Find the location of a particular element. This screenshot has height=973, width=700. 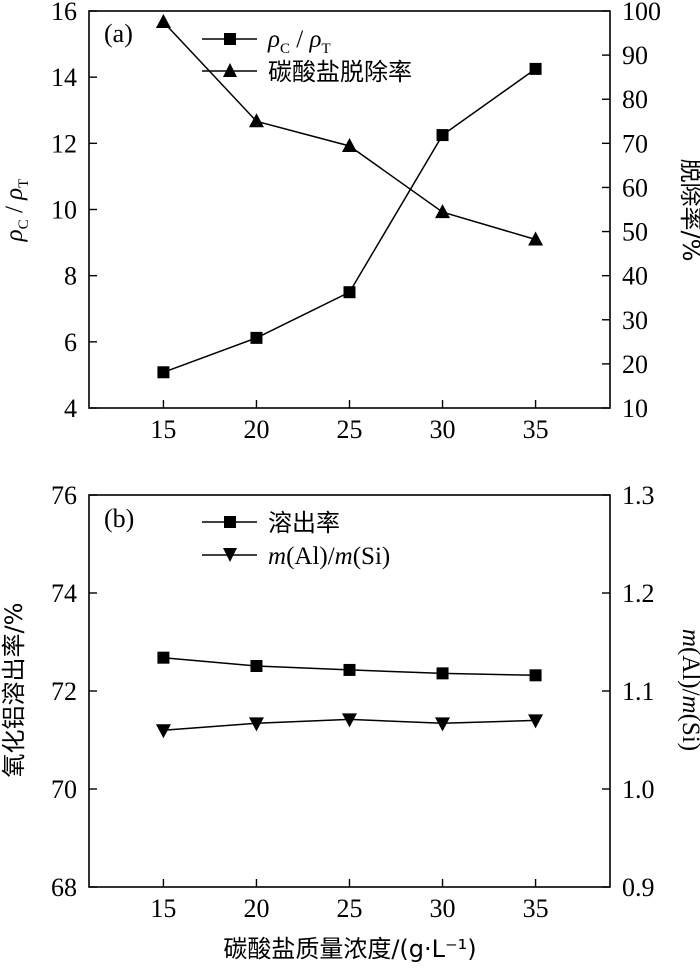

right-y-tick-label: 90 is located at coordinates (635, 55).